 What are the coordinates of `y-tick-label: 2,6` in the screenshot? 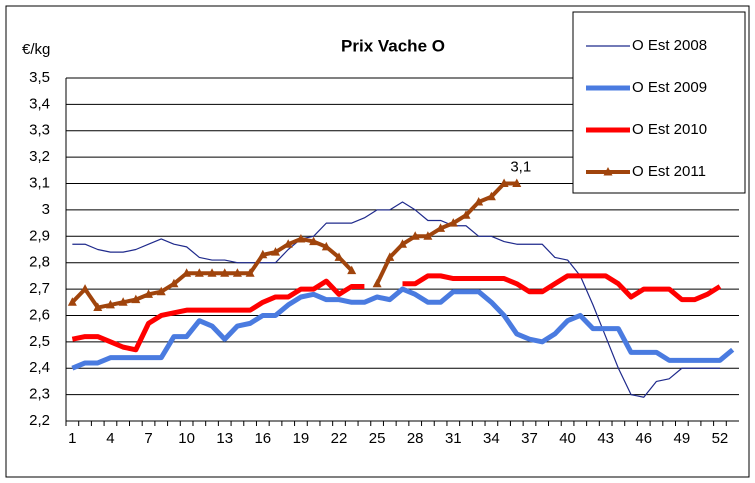 It's located at (39, 314).